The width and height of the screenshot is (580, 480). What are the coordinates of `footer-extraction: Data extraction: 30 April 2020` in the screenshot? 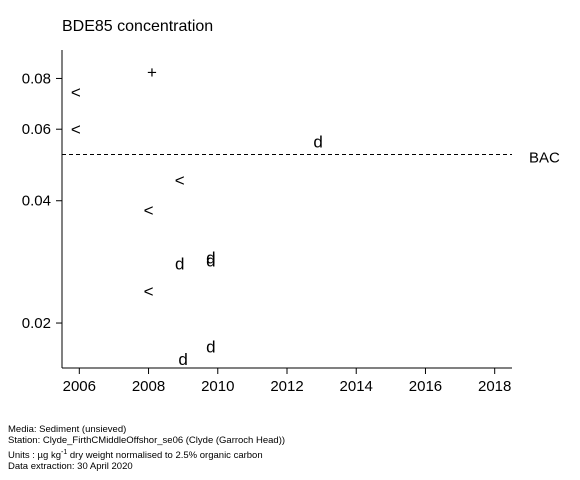 It's located at (70, 467).